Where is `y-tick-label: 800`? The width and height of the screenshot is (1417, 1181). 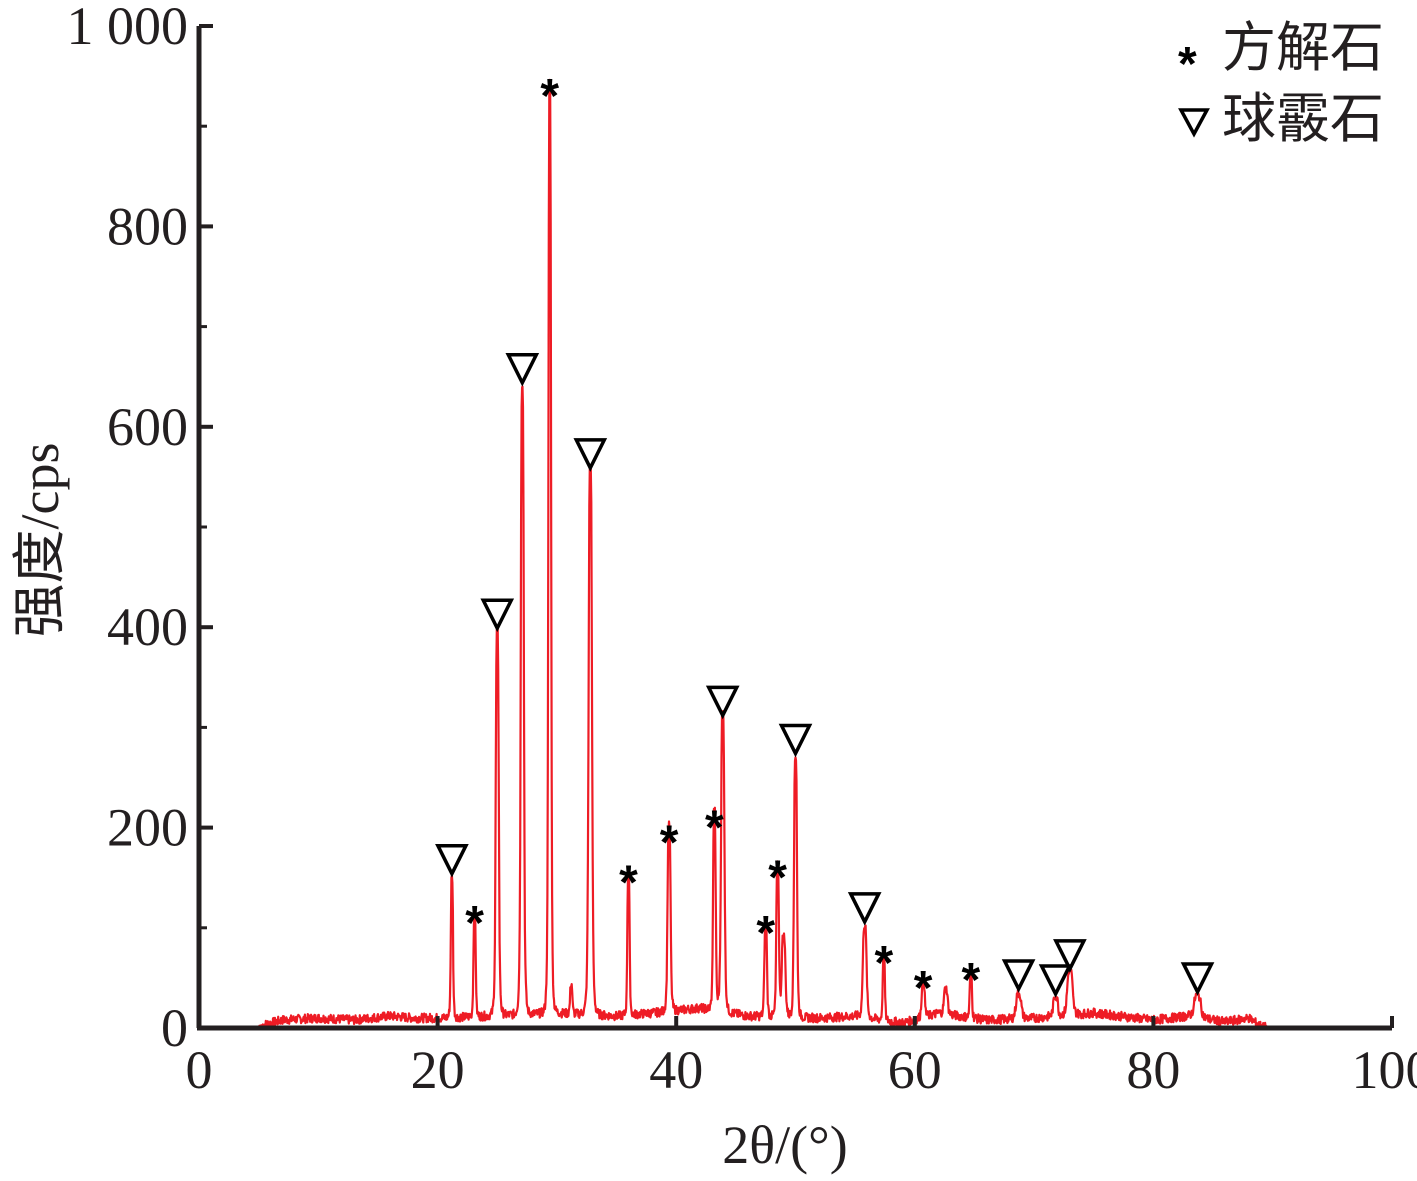 y-tick-label: 800 is located at coordinates (147, 226).